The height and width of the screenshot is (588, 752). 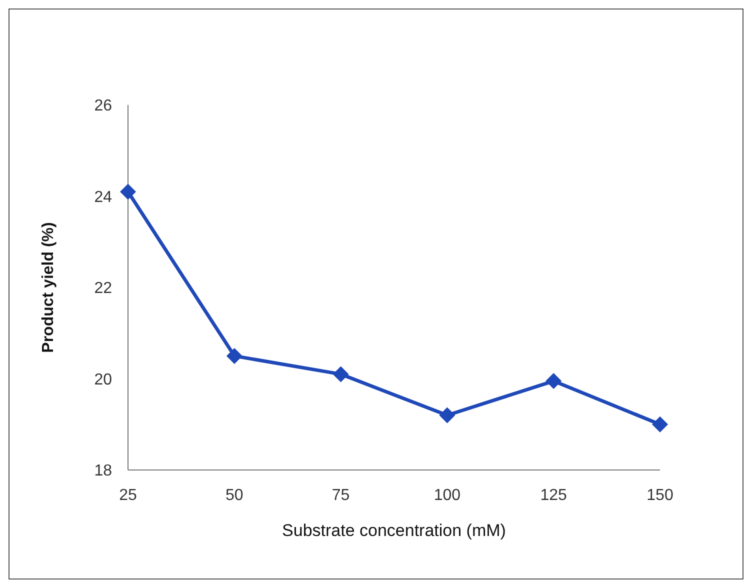 What do you see at coordinates (235, 495) in the screenshot?
I see `x-tick-label: 50` at bounding box center [235, 495].